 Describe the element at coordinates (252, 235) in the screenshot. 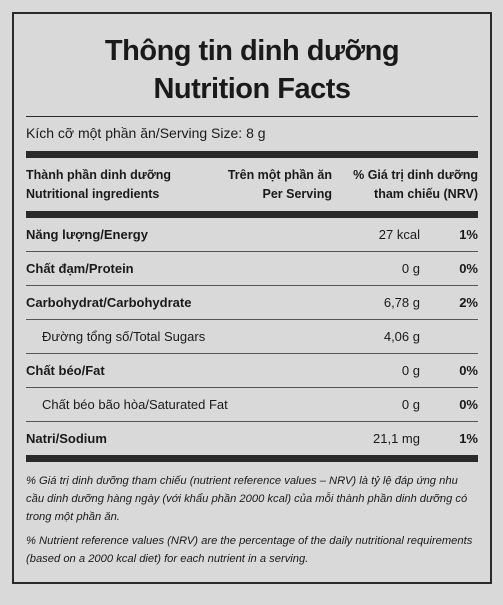

I see `nutrient-row: Năng lượng/Energy 27 kcal 1%` at that location.